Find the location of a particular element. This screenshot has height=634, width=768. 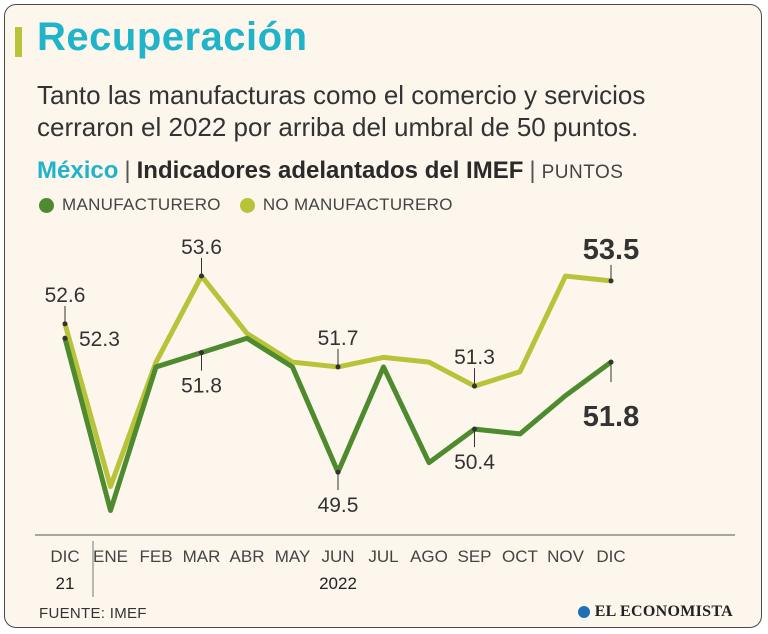

chart-title: Indicadores adelantados del IMEF is located at coordinates (330, 170).